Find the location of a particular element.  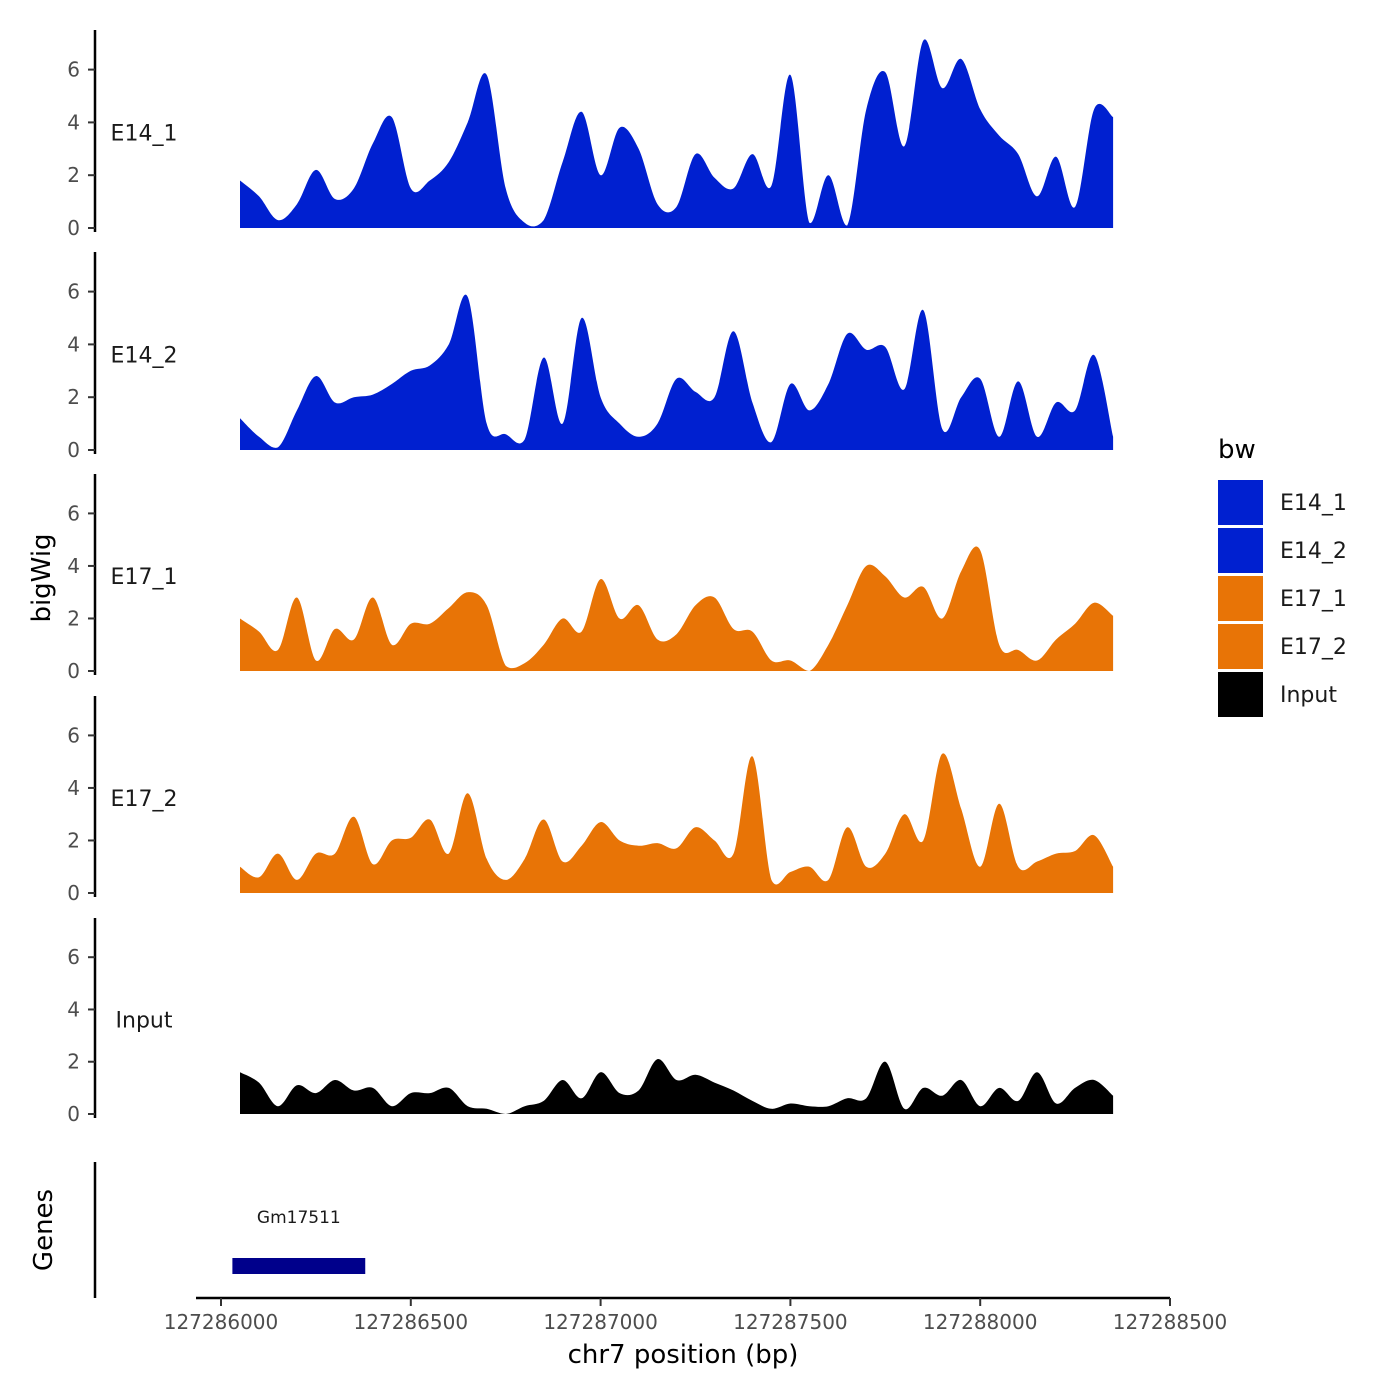

track-E17_2: 0 2 4 6 E17_2 is located at coordinates (590, 800).